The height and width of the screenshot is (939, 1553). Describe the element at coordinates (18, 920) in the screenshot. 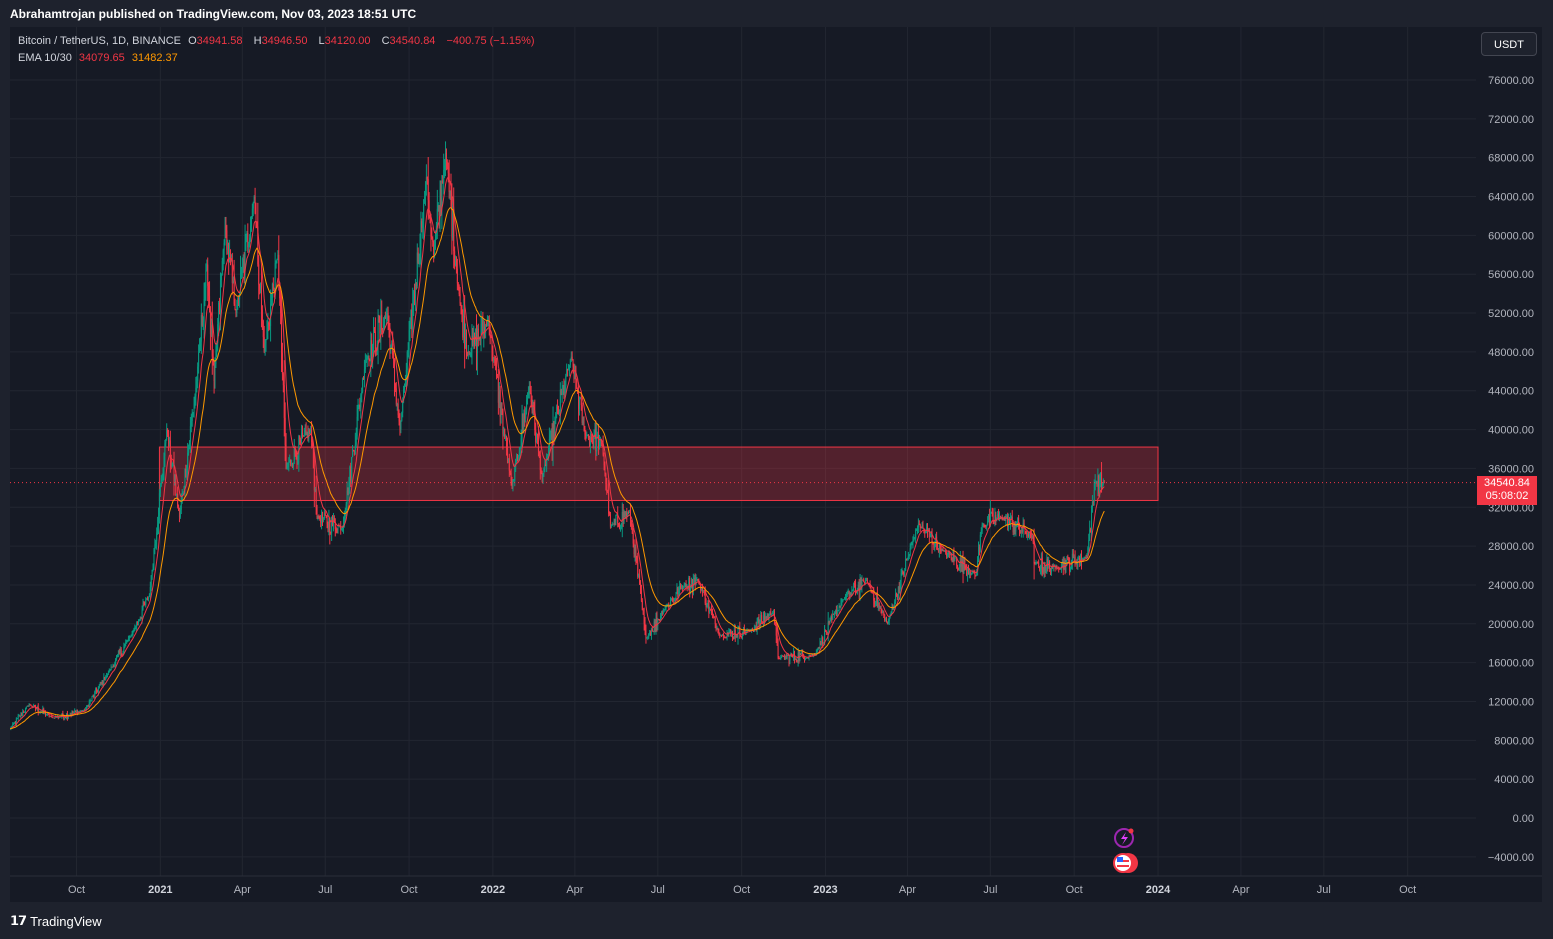

I see `tradingview-logo-icon: 𝟭𝟳` at that location.